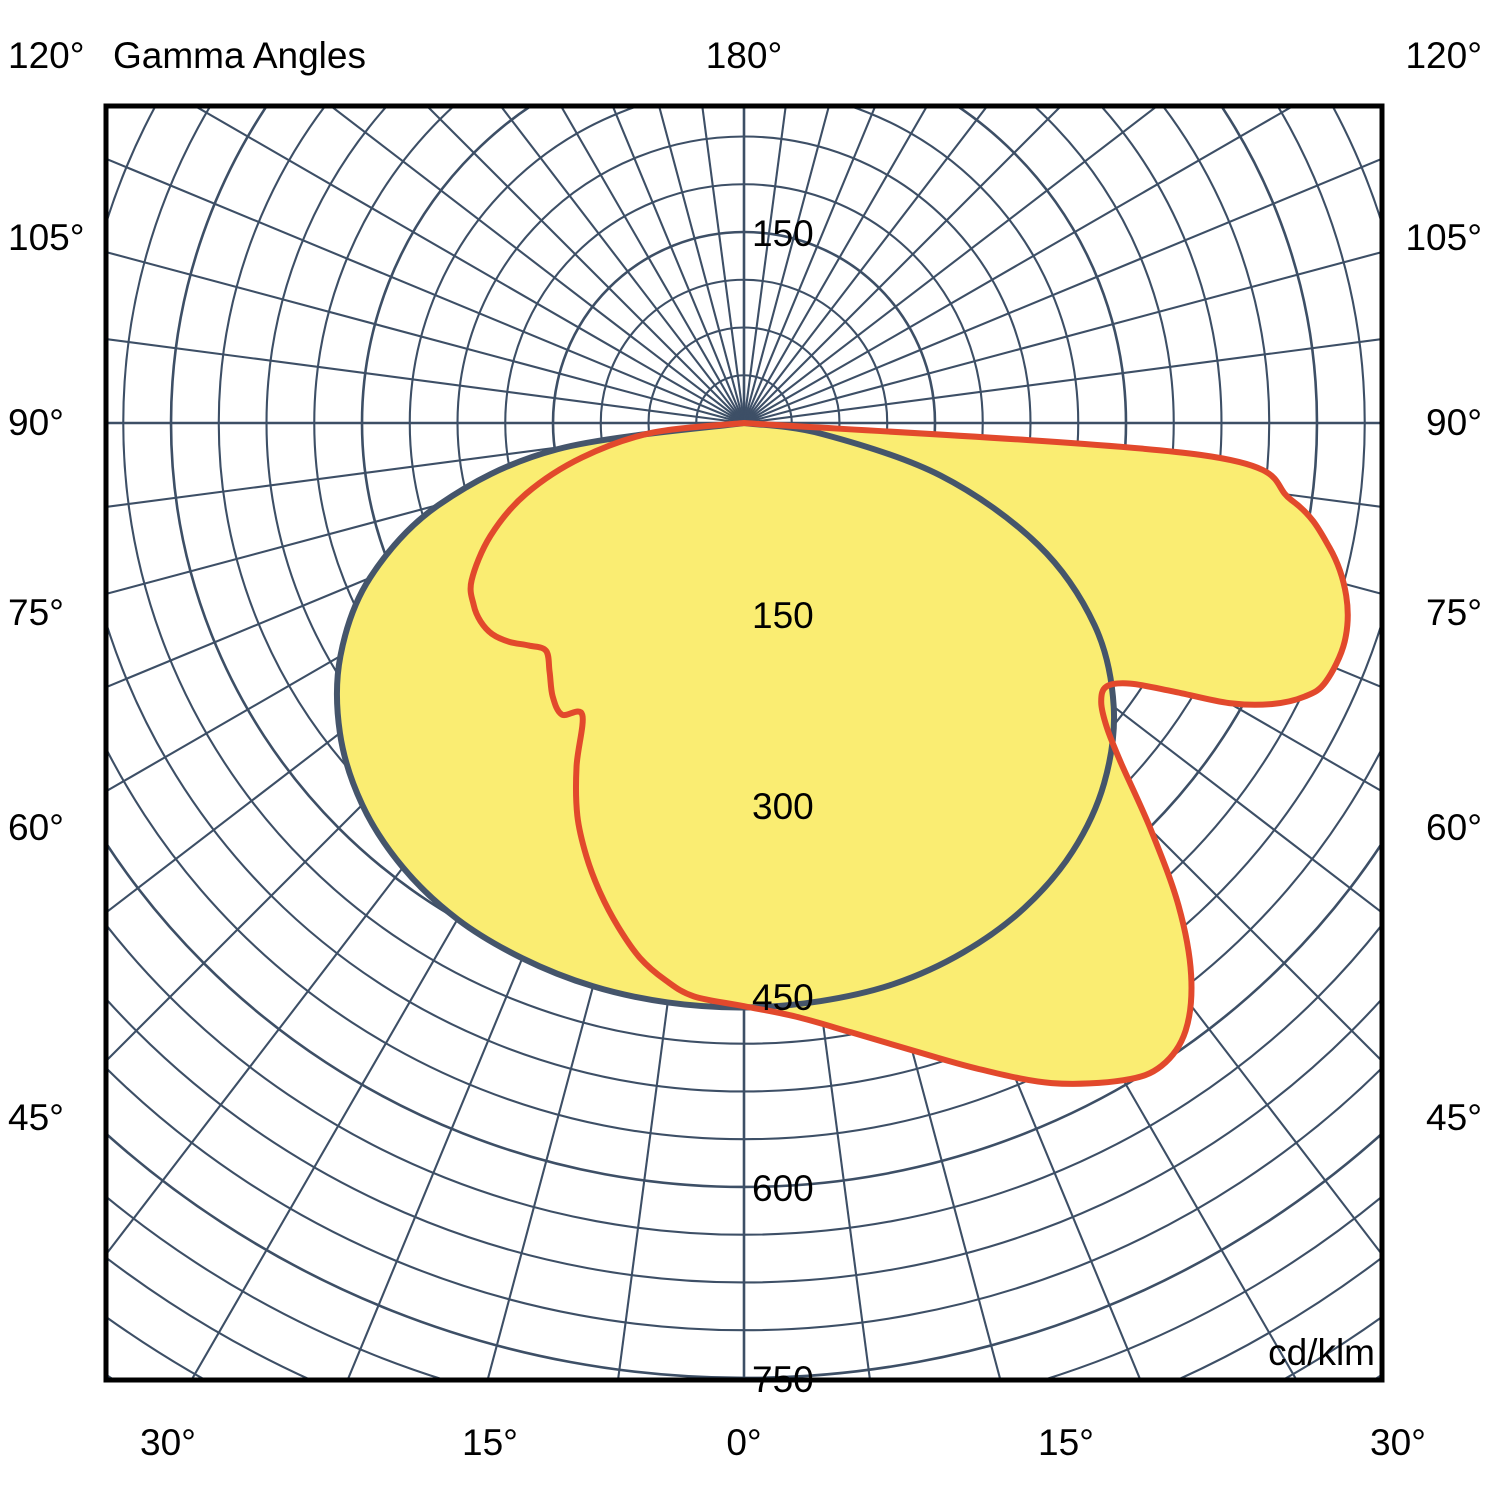  What do you see at coordinates (783, 615) in the screenshot?
I see `radial-tick-label-150: 150` at bounding box center [783, 615].